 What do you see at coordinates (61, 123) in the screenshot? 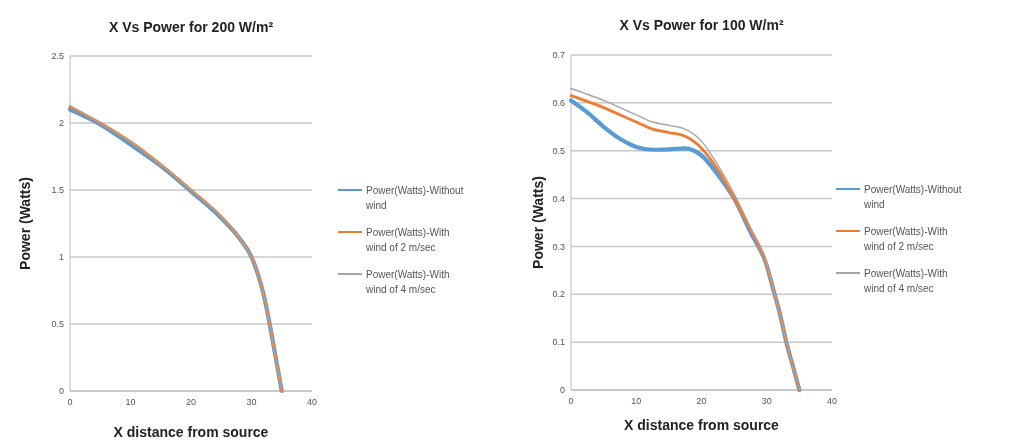
I see `y-tick-label: 2` at bounding box center [61, 123].